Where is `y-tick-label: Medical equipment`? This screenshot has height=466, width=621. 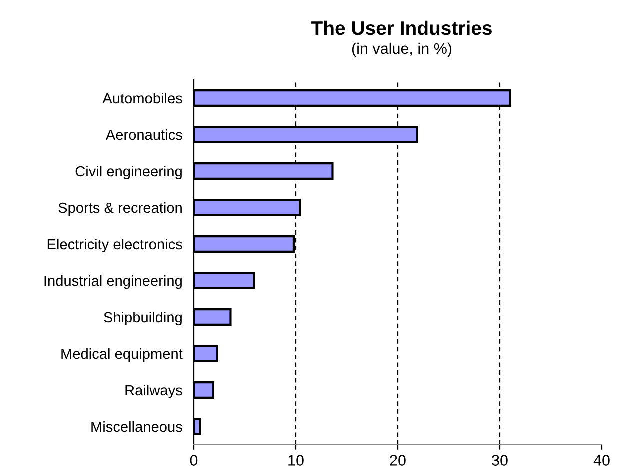
y-tick-label: Medical equipment is located at coordinates (122, 355).